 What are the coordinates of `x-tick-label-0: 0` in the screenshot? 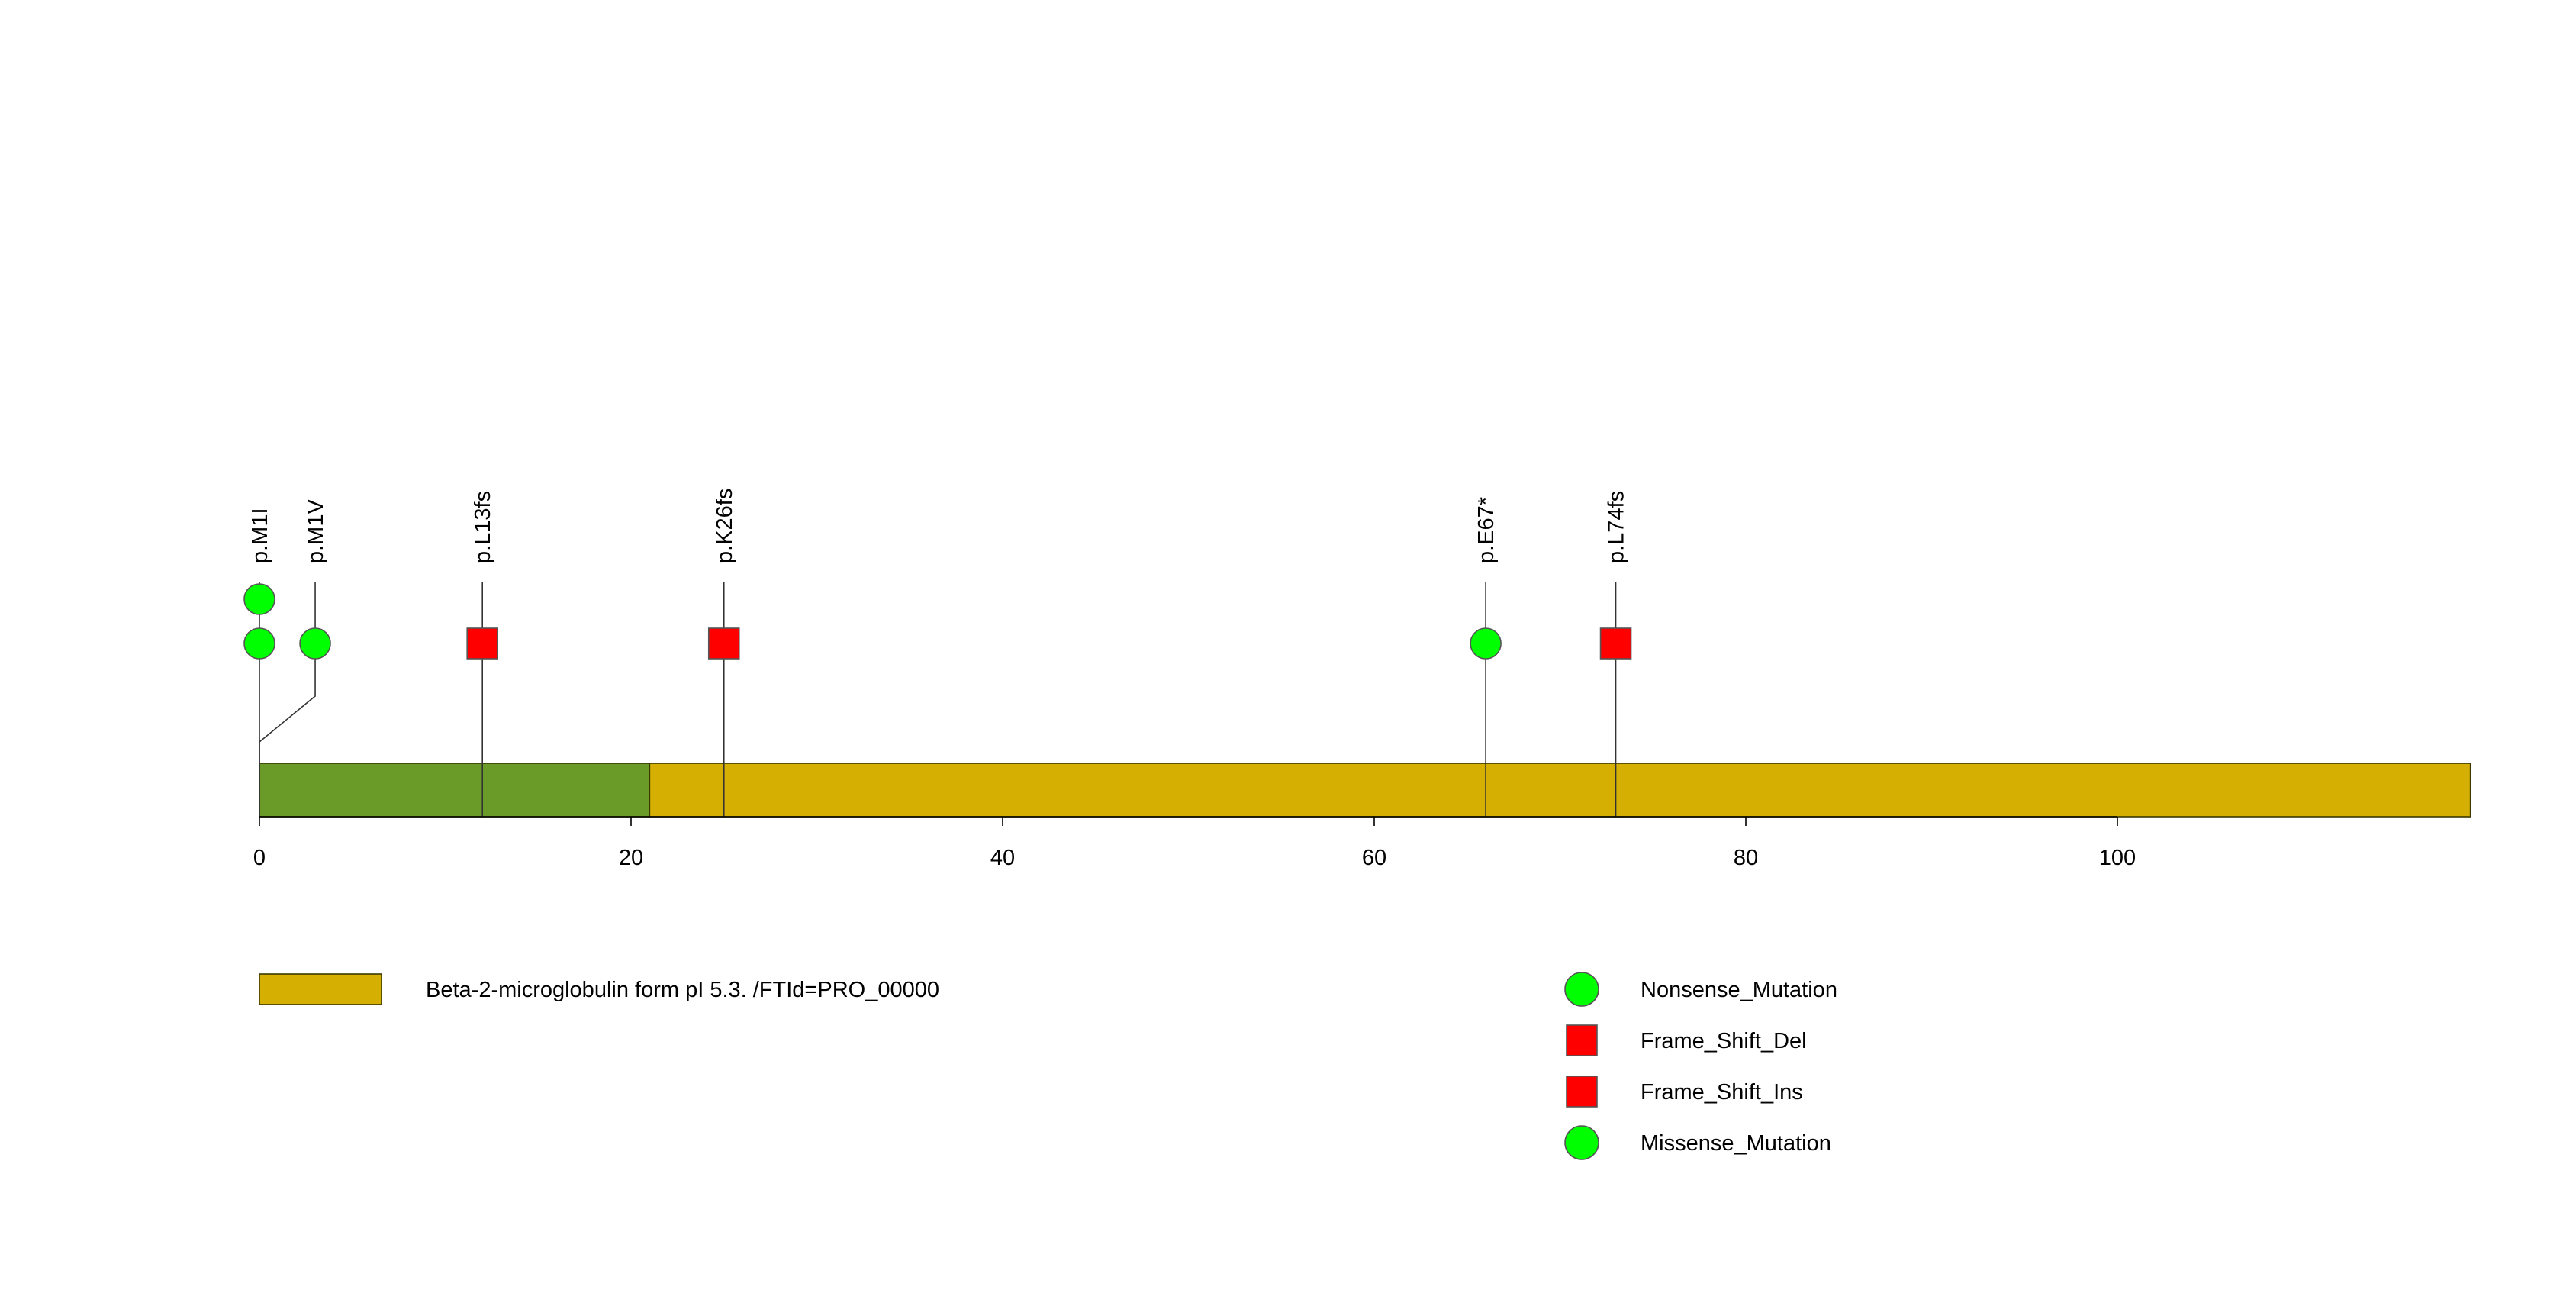 It's located at (259, 858).